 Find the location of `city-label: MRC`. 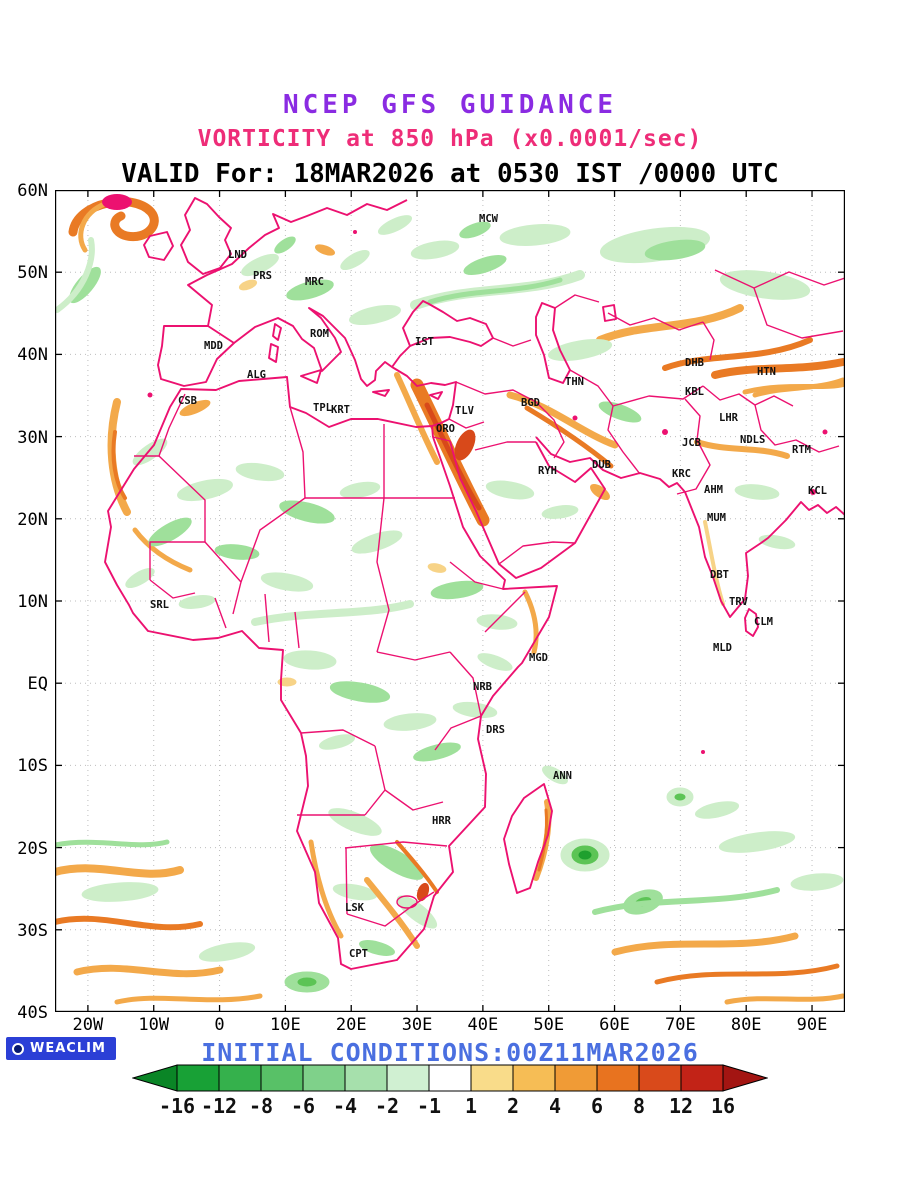

city-label: MRC is located at coordinates (314, 282).